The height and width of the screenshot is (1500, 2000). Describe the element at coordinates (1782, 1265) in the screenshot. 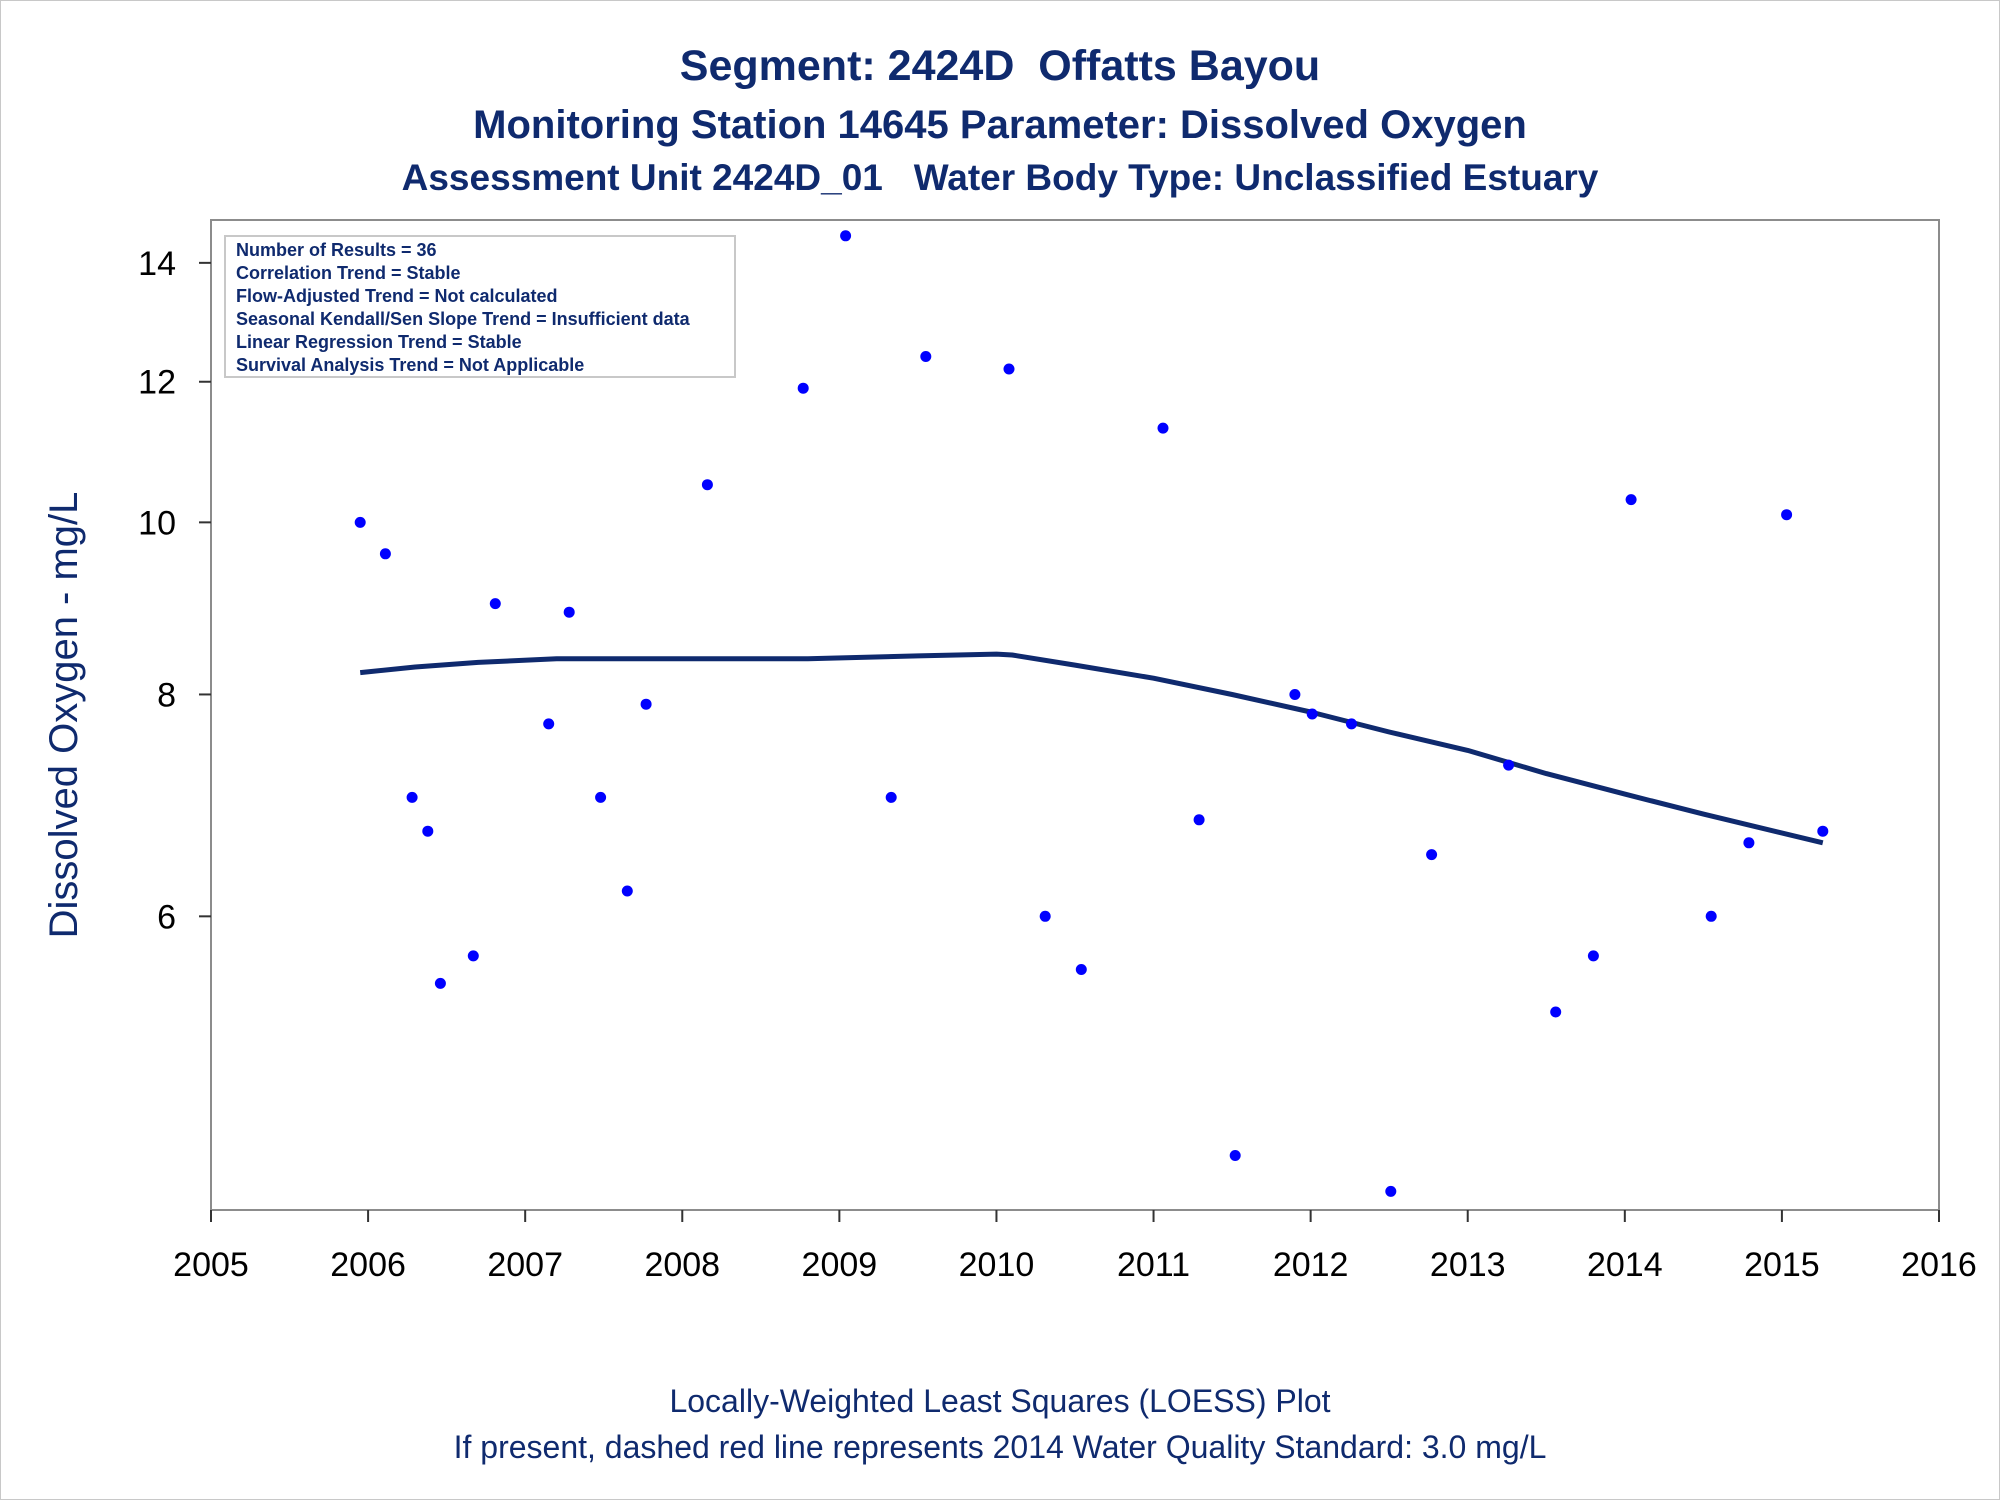

I see `x-tick-label: 2015` at that location.